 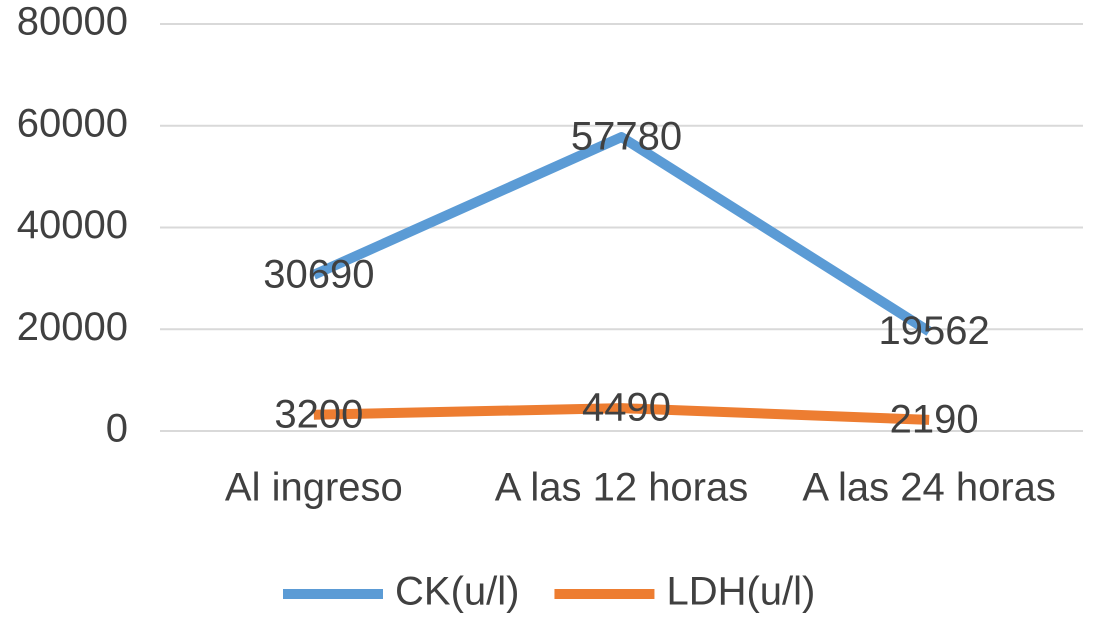 I want to click on legend-label: CK(u/l), so click(x=457, y=592).